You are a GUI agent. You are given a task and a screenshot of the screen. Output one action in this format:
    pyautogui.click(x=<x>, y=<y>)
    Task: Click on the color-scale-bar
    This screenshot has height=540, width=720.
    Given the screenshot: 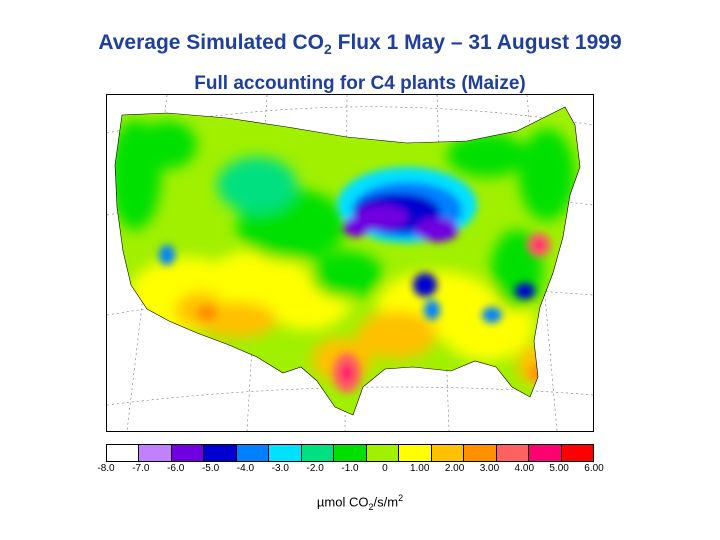 What is the action you would take?
    pyautogui.click(x=350, y=453)
    